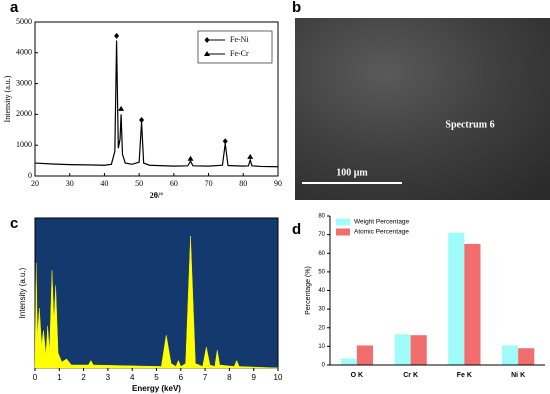  What do you see at coordinates (321, 235) in the screenshot?
I see `y-tick-label: 70` at bounding box center [321, 235].